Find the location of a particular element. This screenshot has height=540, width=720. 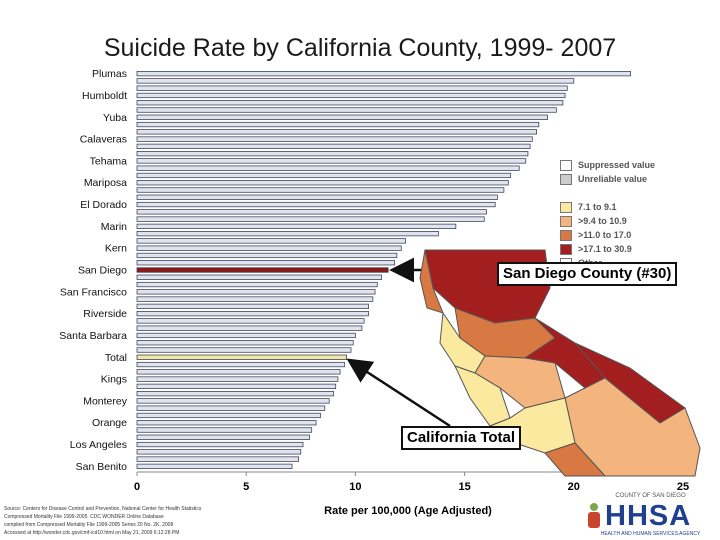

callout-california-total: California Total is located at coordinates (461, 438).